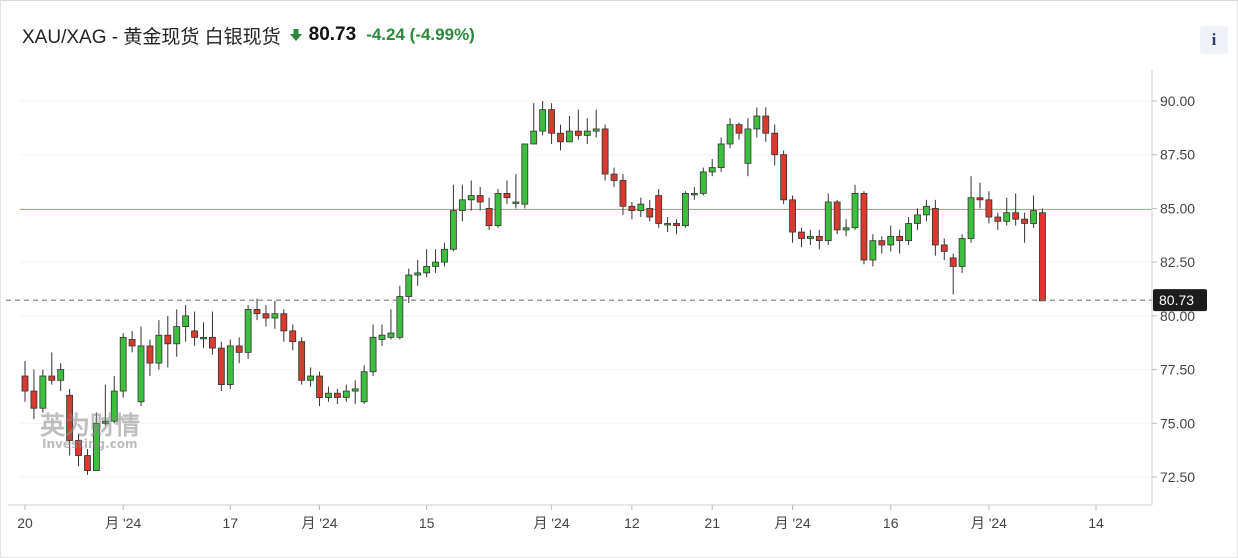 The width and height of the screenshot is (1238, 558). I want to click on x-tick-label: 17, so click(230, 523).